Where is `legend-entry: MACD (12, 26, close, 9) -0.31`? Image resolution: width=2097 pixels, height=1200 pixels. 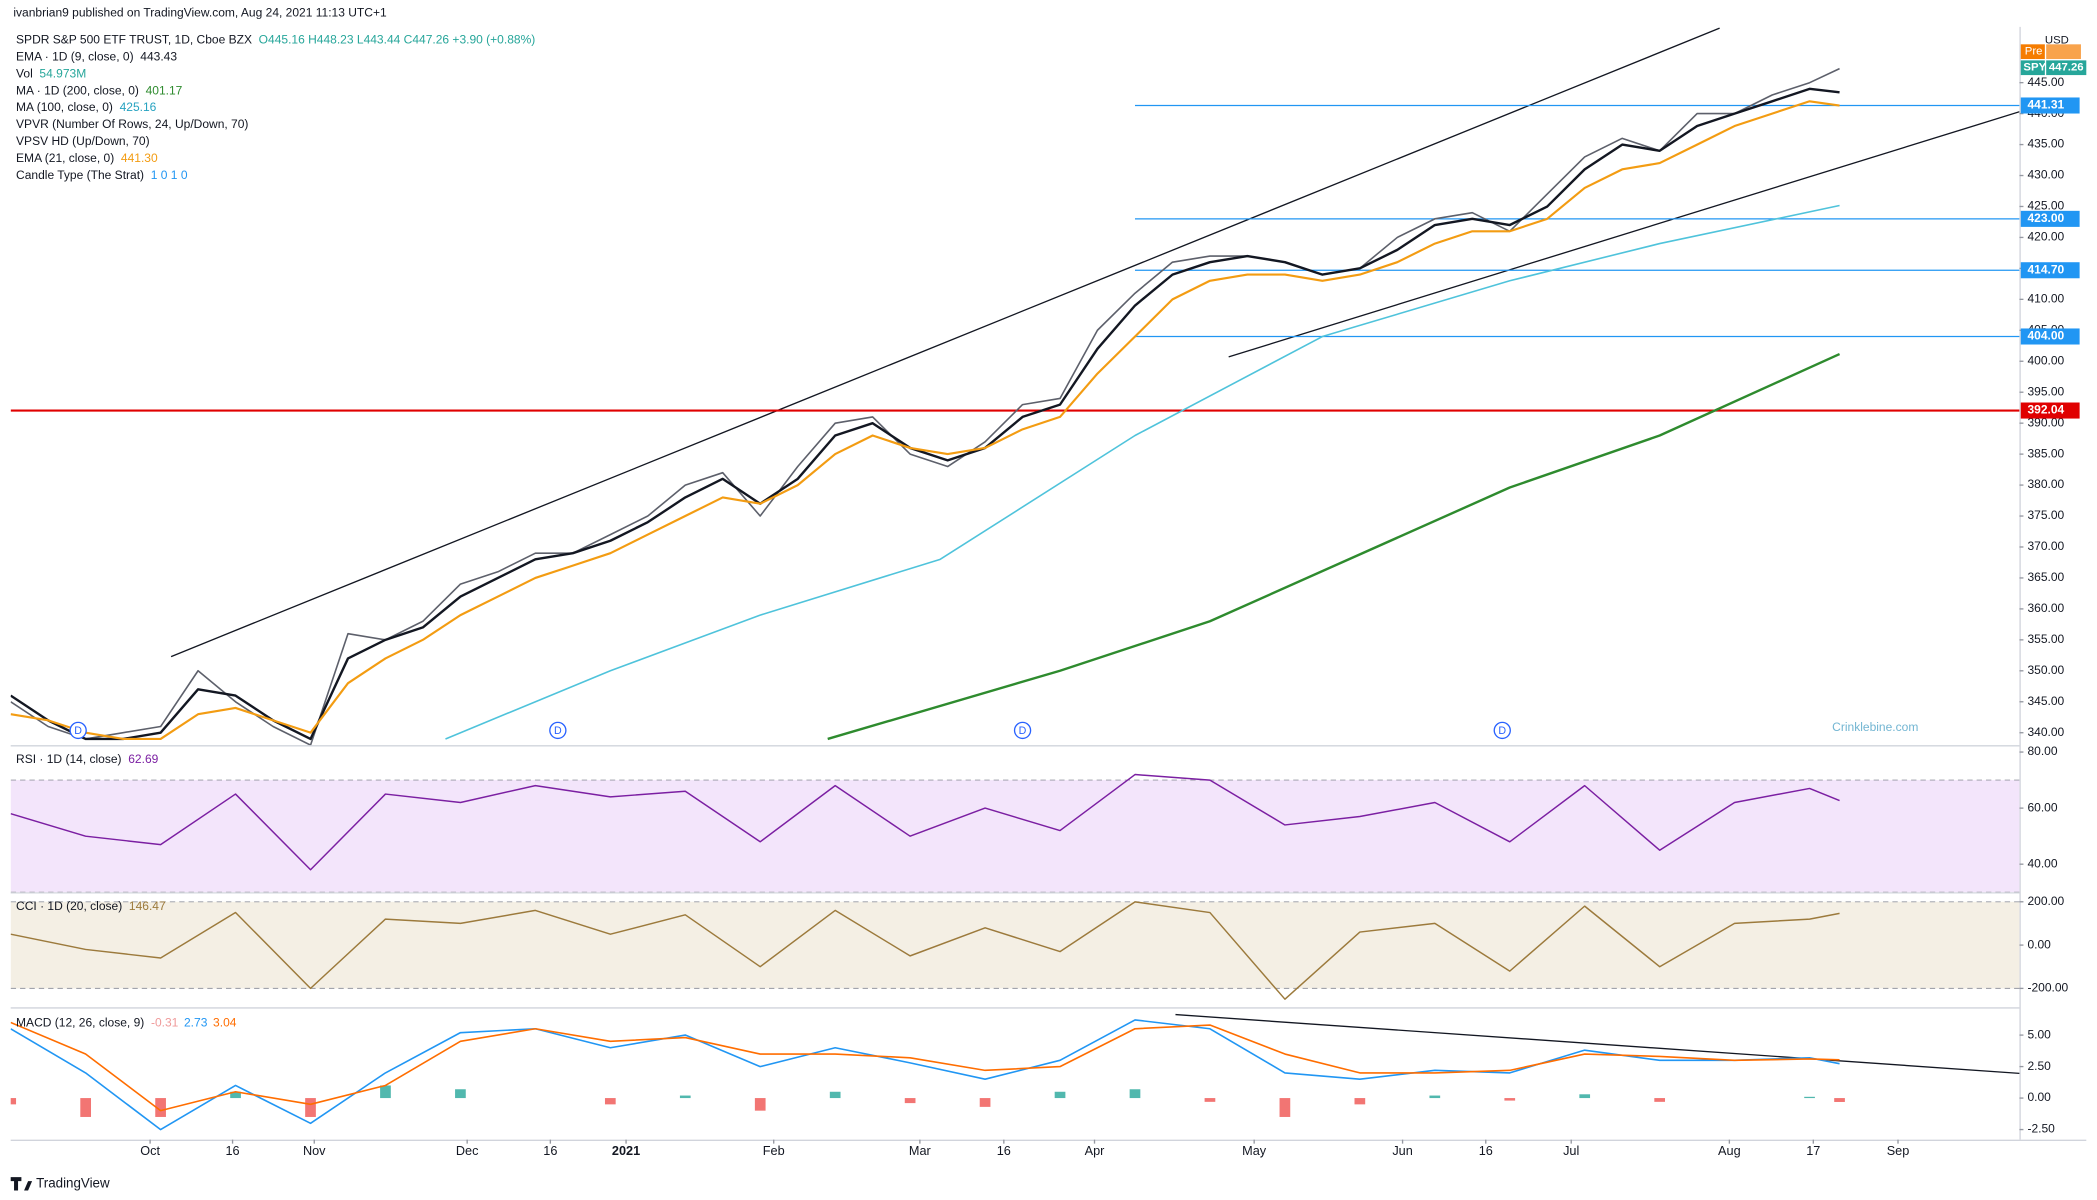 legend-entry: MACD (12, 26, close, 9) -0.31 is located at coordinates (97, 1022).